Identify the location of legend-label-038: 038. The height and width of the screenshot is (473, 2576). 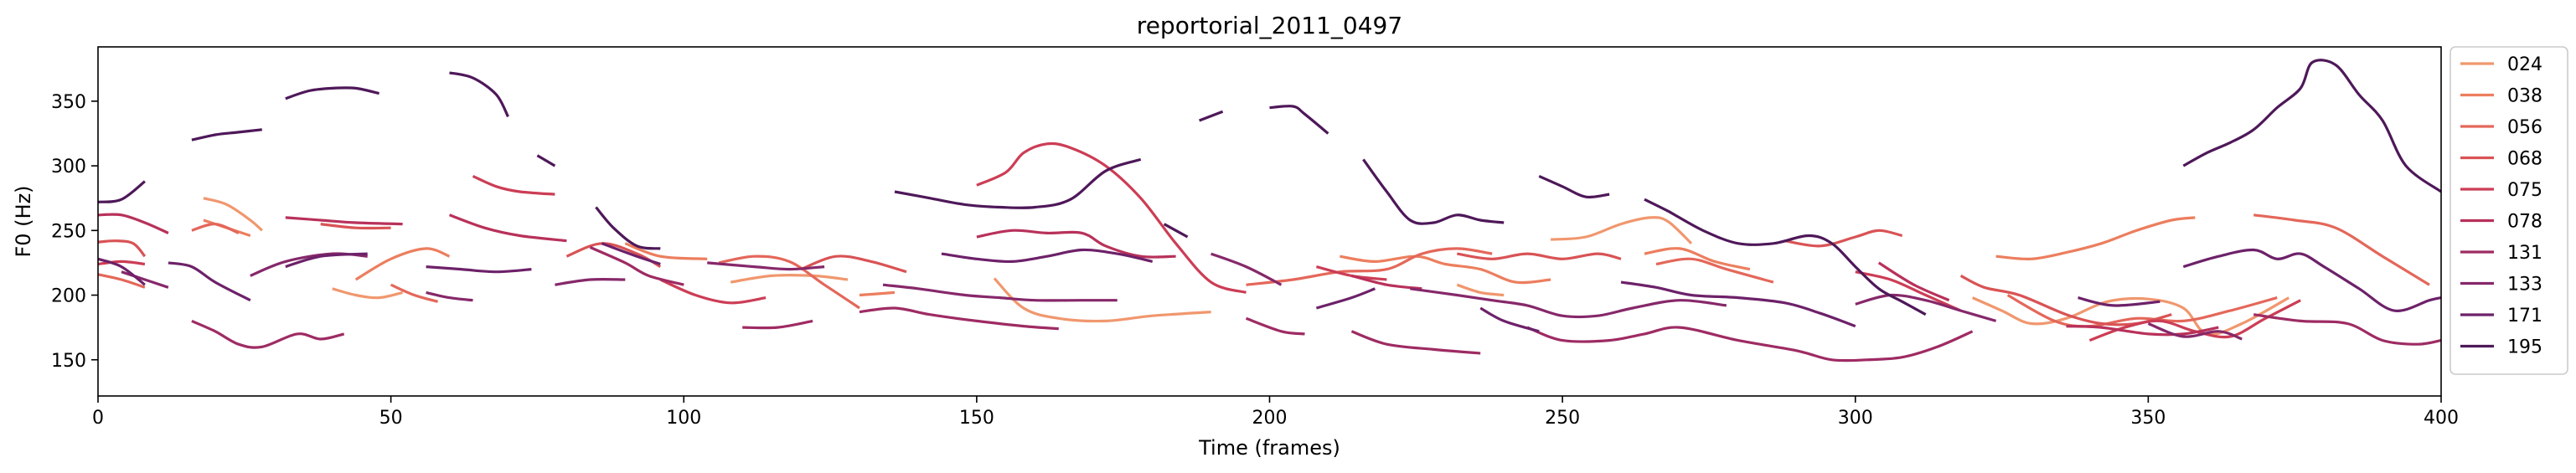
(2524, 96).